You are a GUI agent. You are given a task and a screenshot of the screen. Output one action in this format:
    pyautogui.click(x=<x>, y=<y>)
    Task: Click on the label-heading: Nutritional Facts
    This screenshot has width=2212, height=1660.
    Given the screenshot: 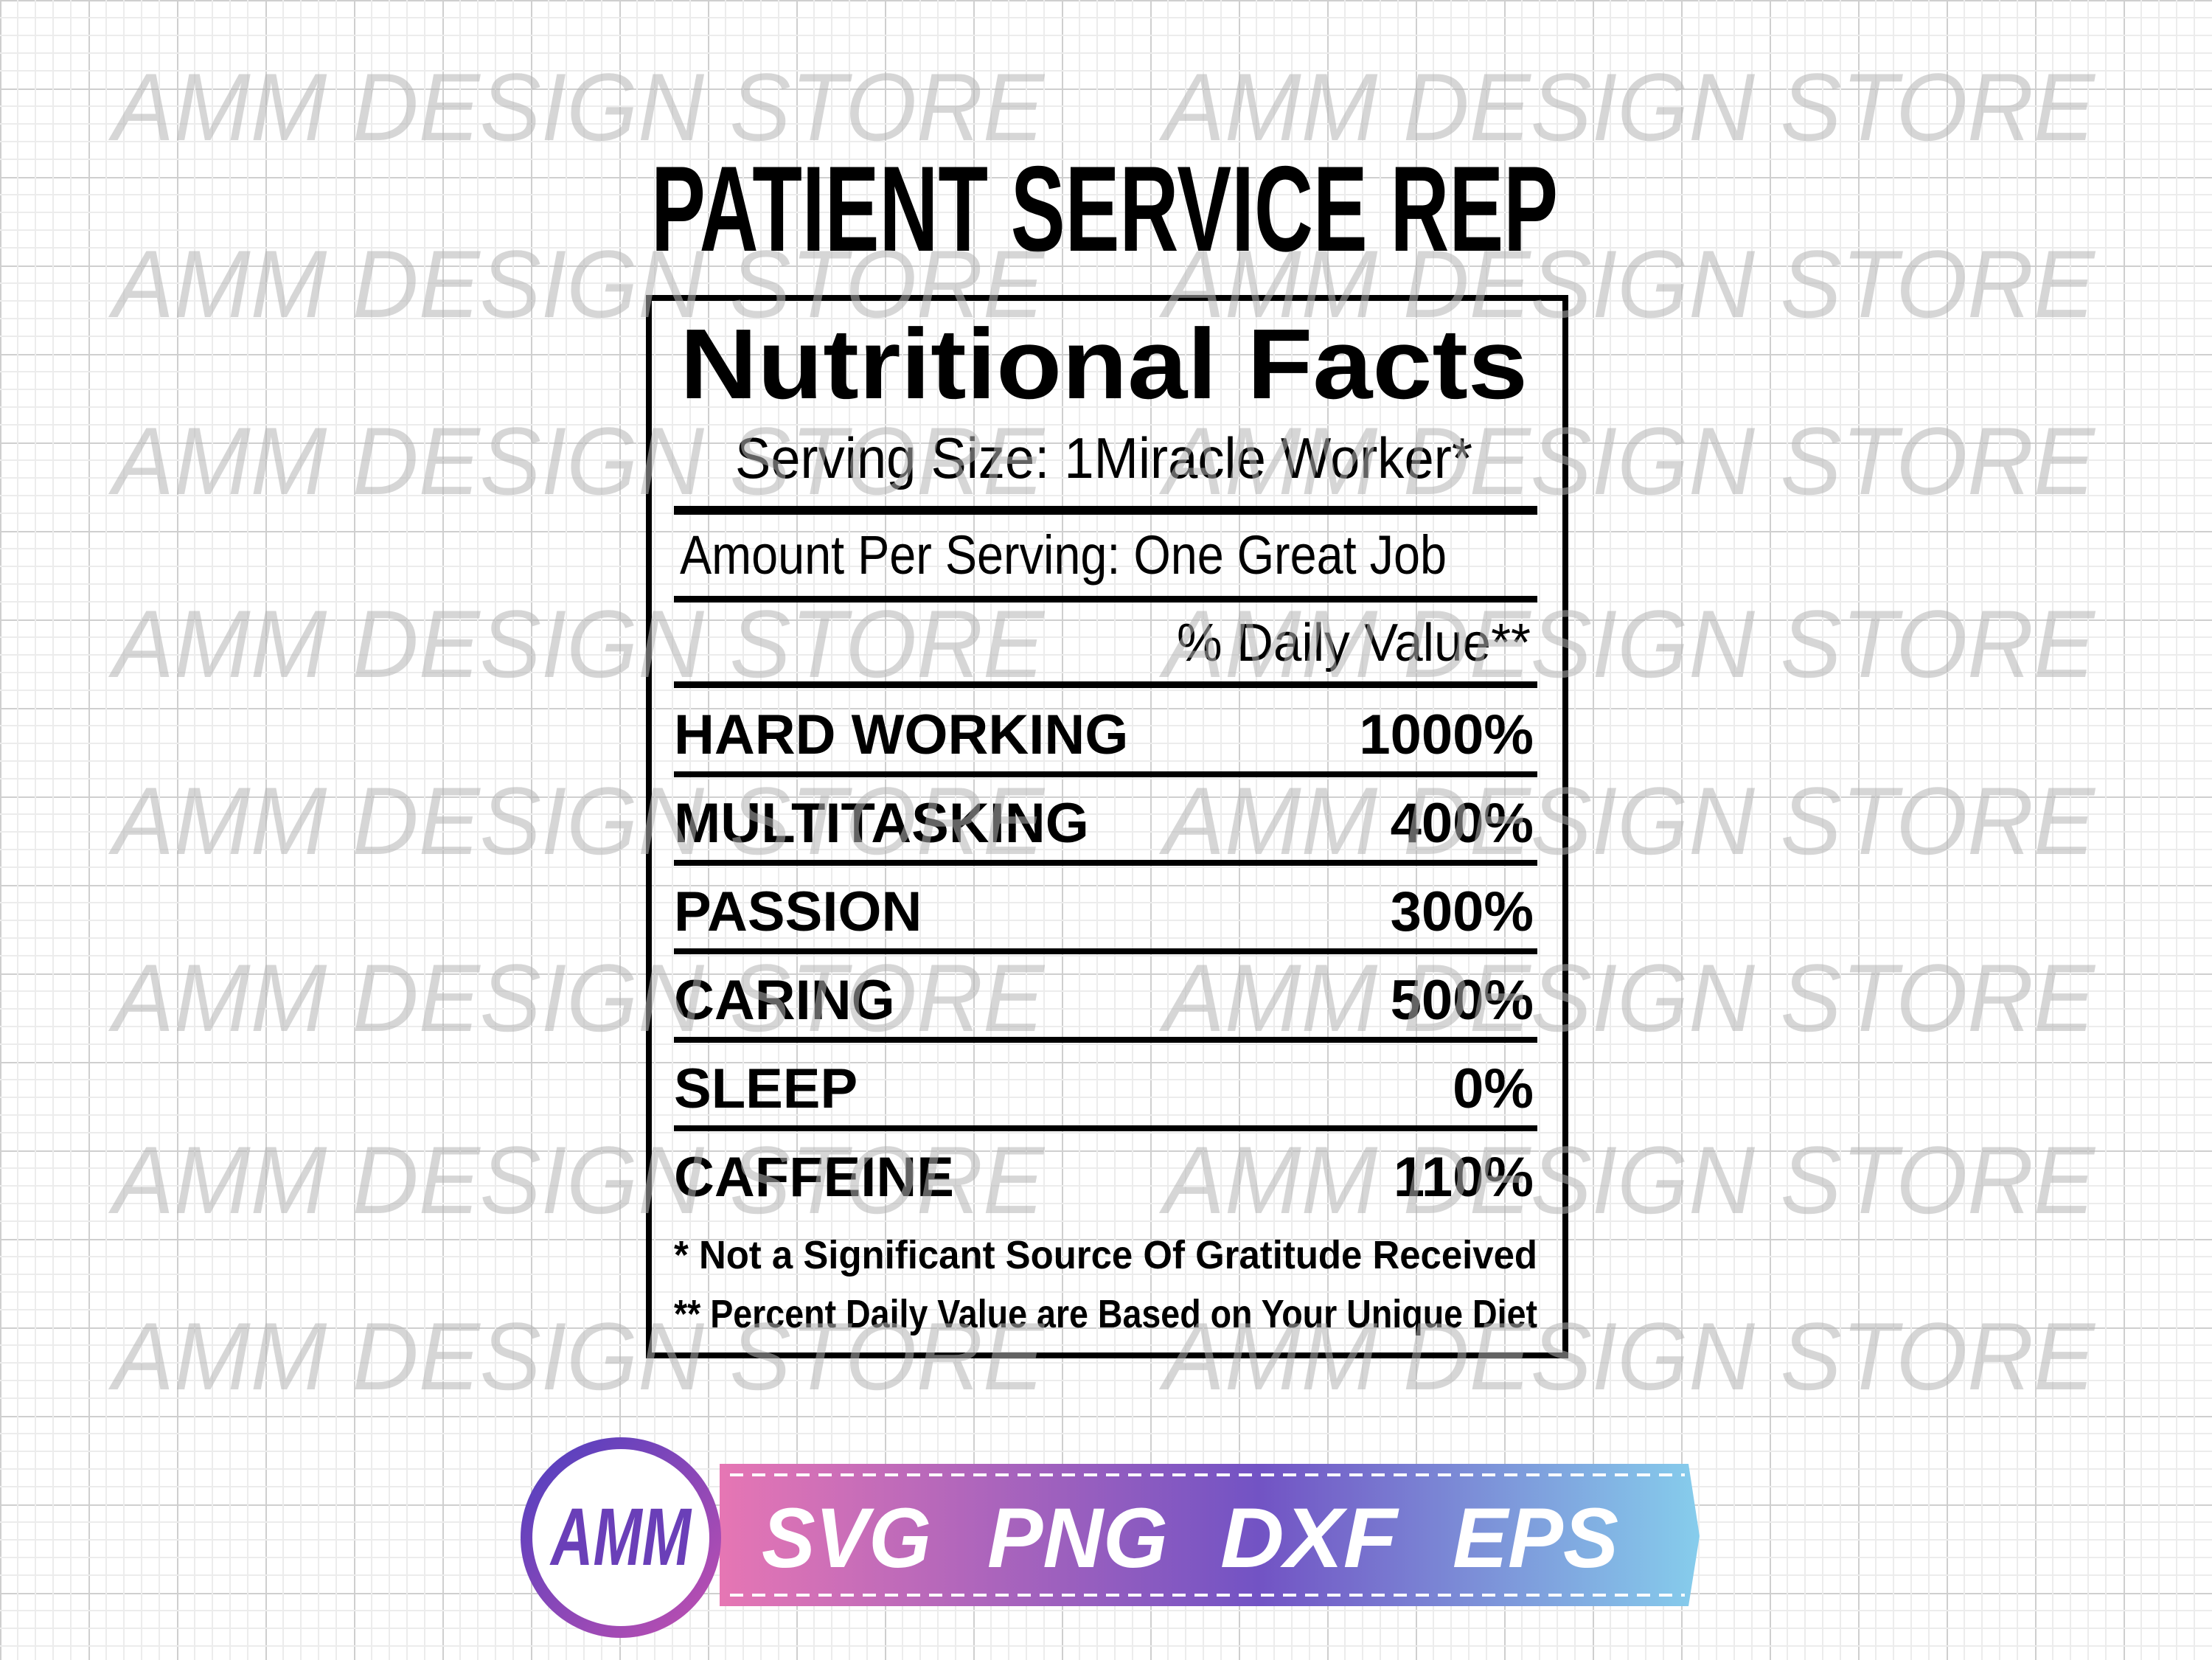 What is the action you would take?
    pyautogui.click(x=1104, y=364)
    